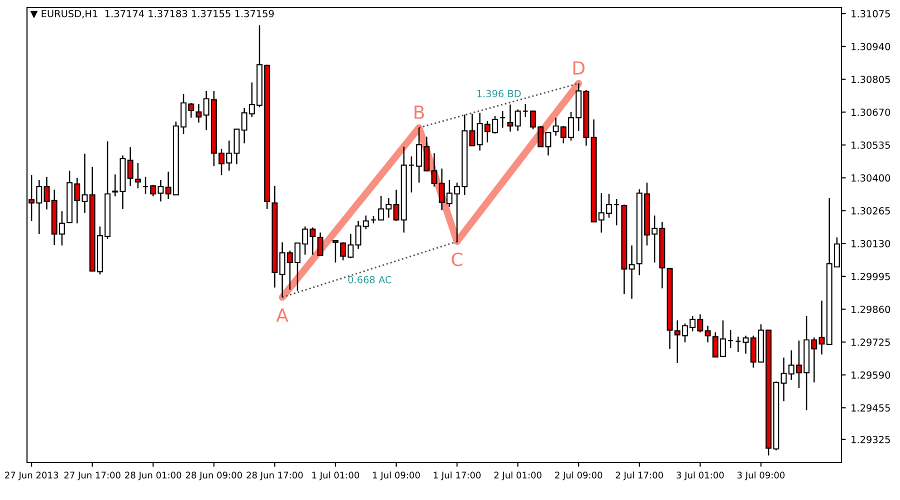  Describe the element at coordinates (499, 94) in the screenshot. I see `annotation: 1.396 BD` at that location.